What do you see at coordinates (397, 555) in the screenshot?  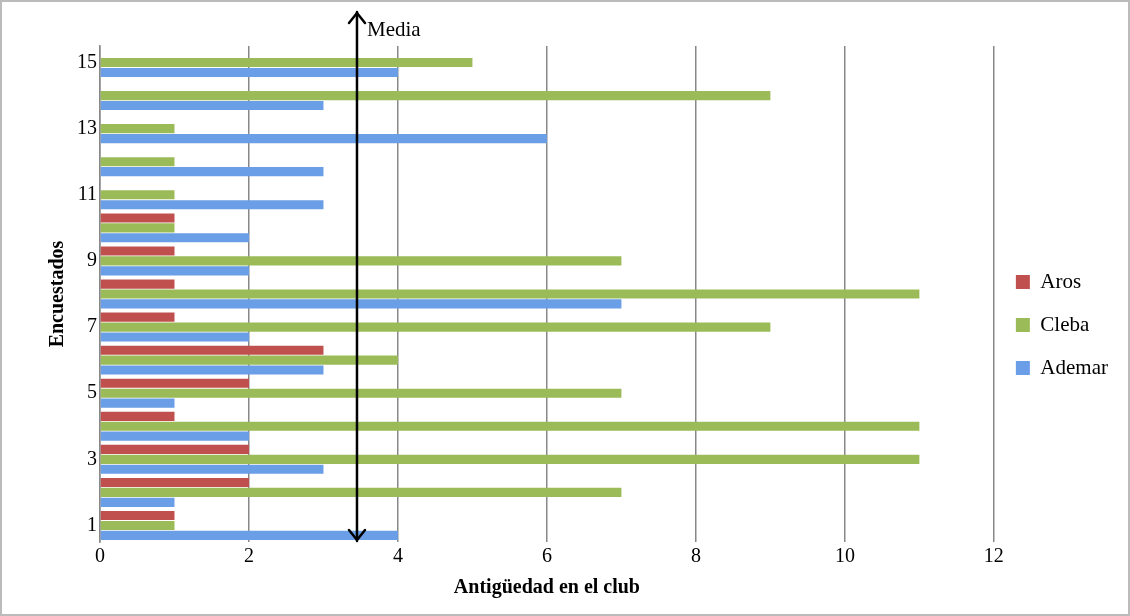 I see `x-tick-label: 4` at bounding box center [397, 555].